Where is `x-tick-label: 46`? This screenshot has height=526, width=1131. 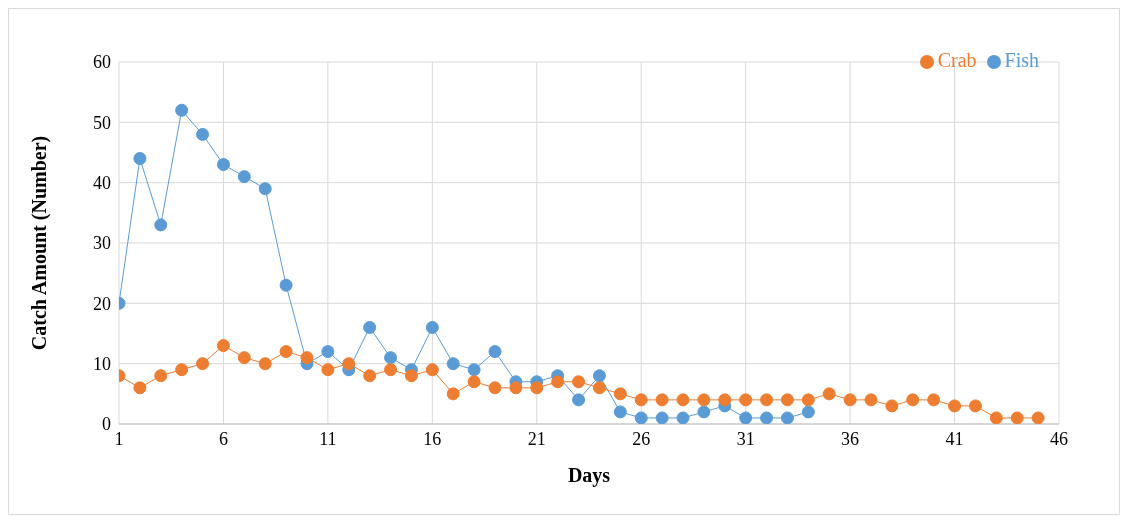
x-tick-label: 46 is located at coordinates (1059, 438).